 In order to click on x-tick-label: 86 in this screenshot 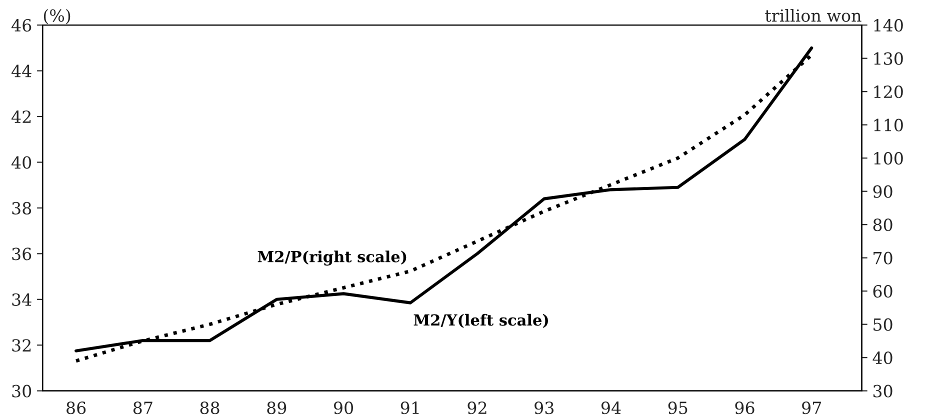, I will do `click(76, 408)`.